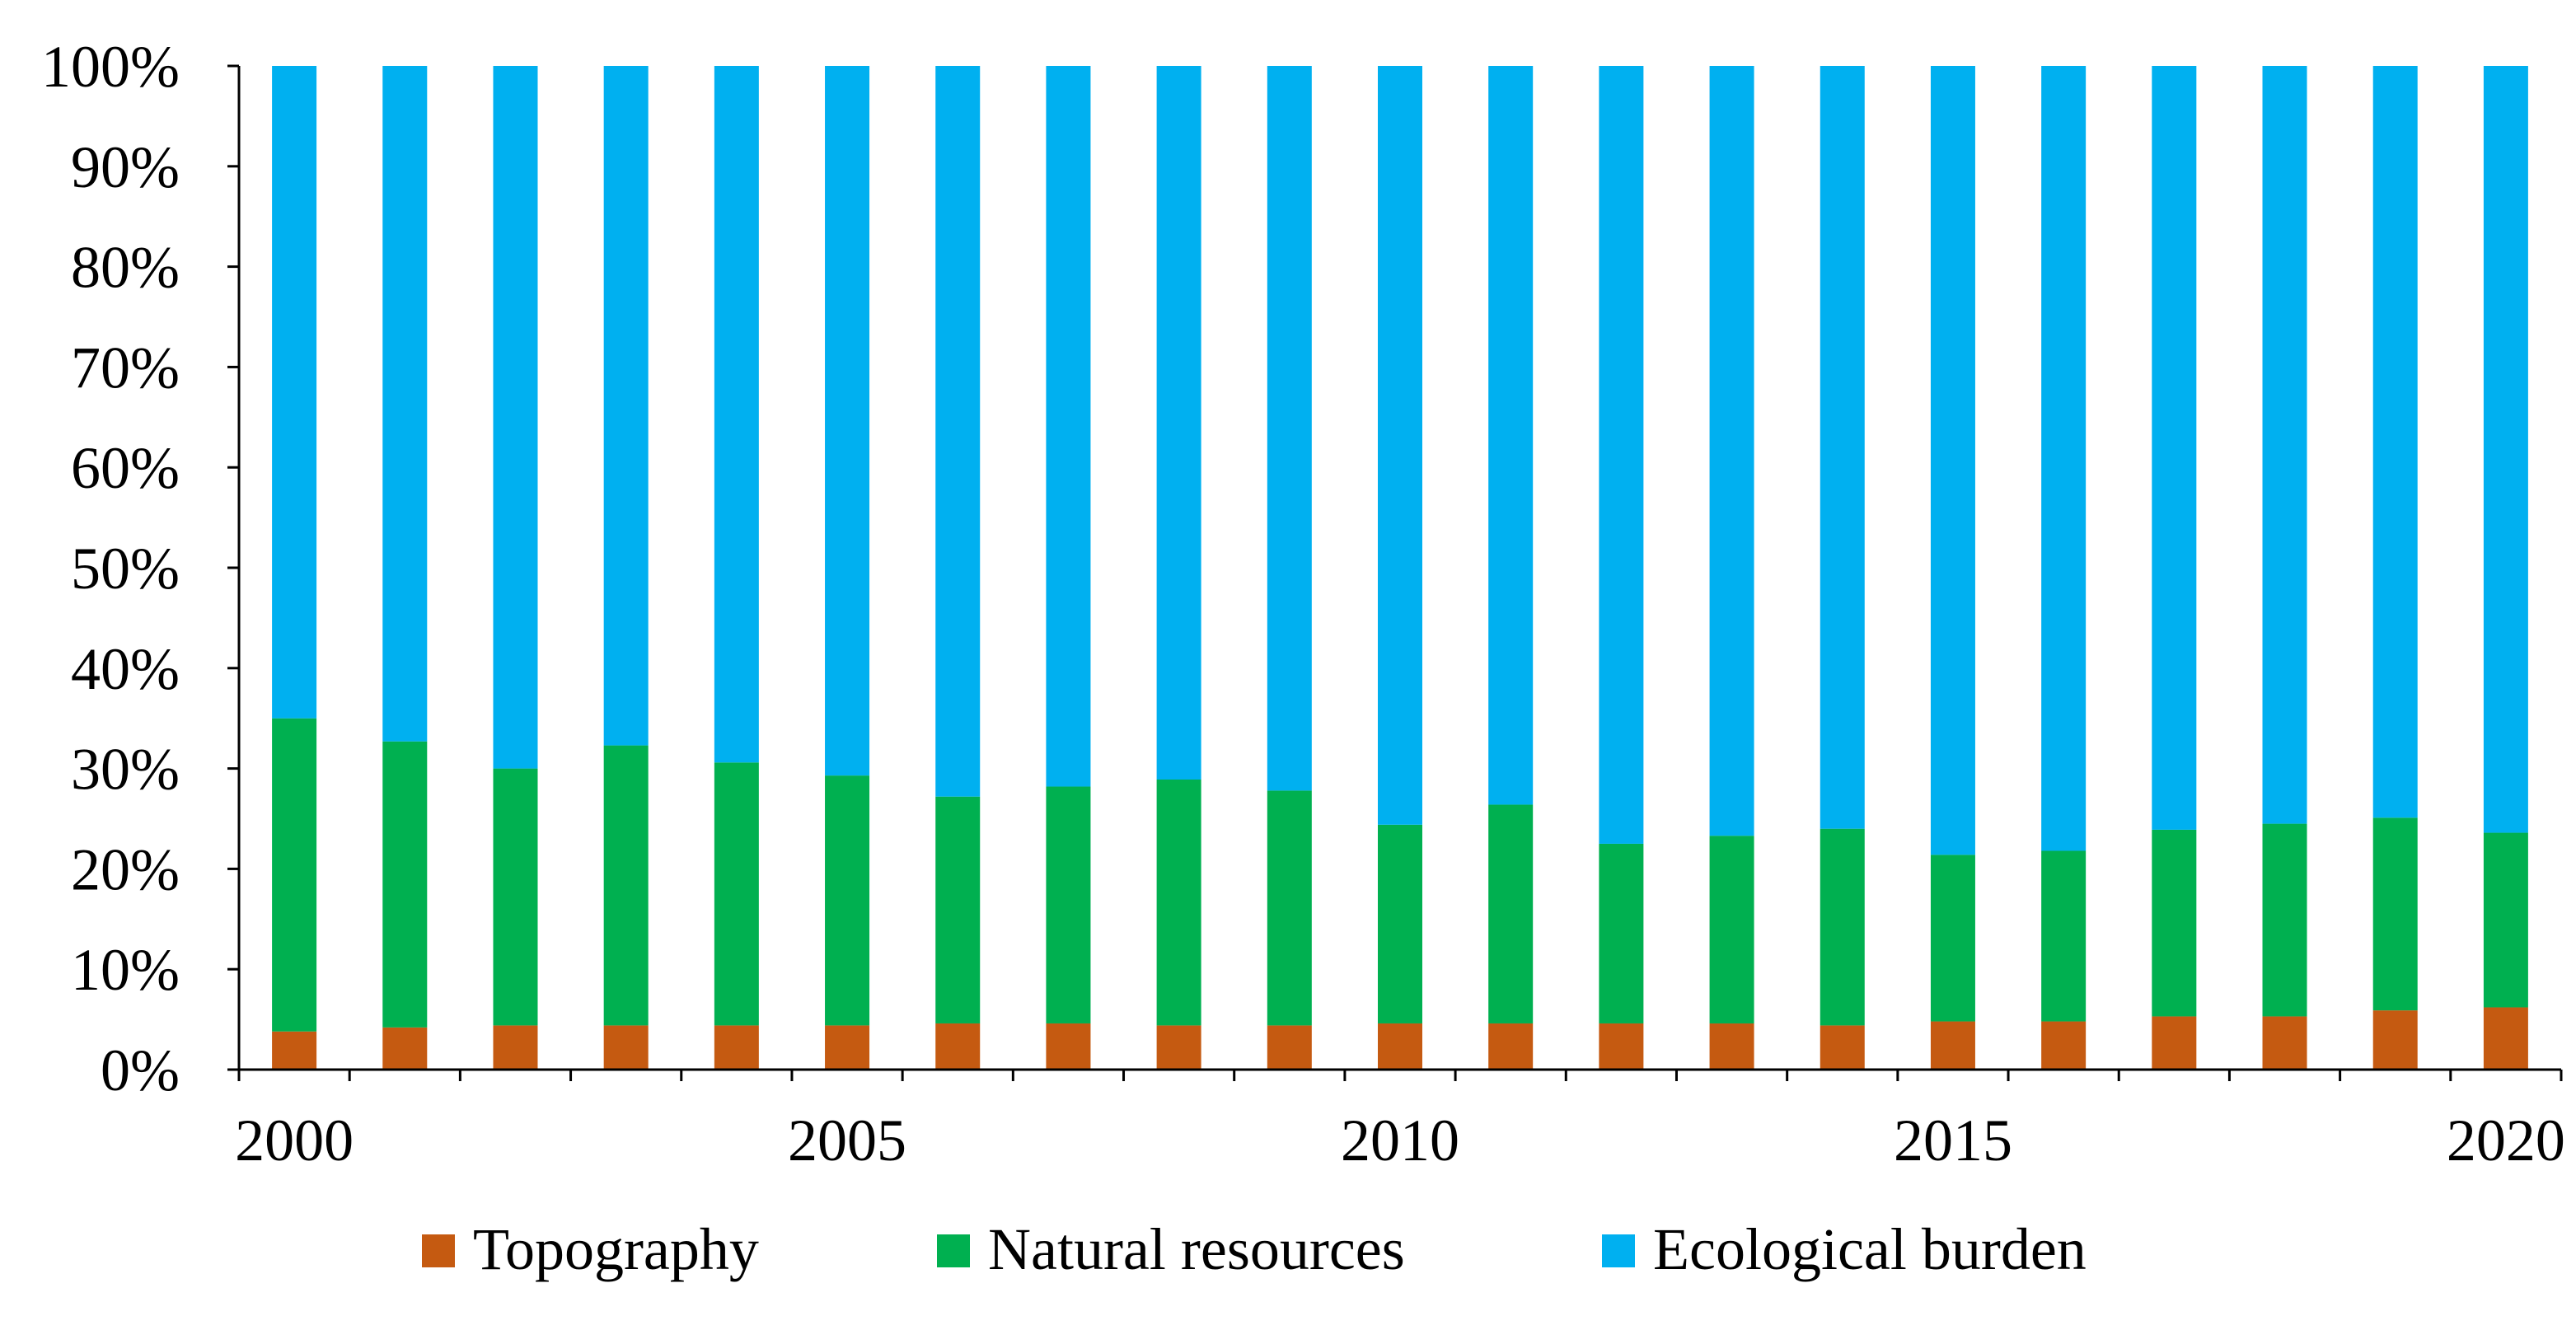 The image size is (2576, 1330). What do you see at coordinates (847, 421) in the screenshot?
I see `bar-segment-ecological-burden-2005` at bounding box center [847, 421].